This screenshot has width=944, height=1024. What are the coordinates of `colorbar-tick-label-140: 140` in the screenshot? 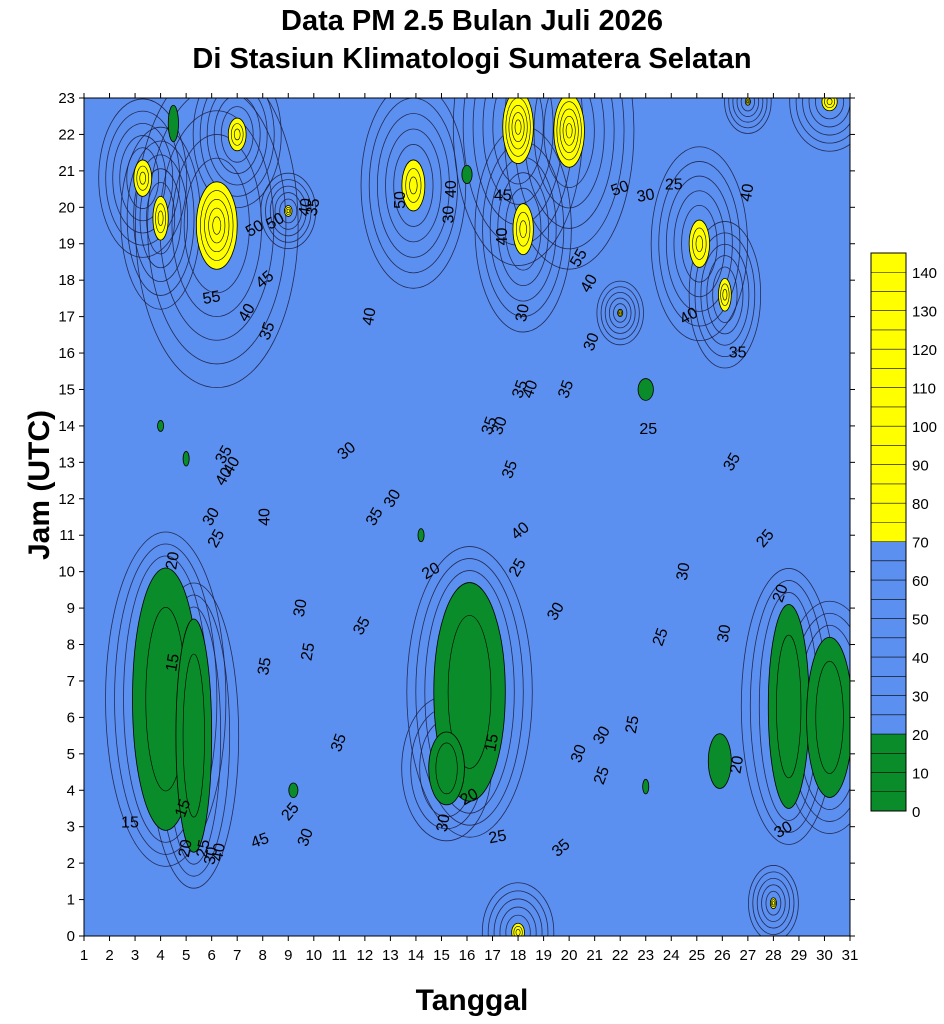 It's located at (924, 273).